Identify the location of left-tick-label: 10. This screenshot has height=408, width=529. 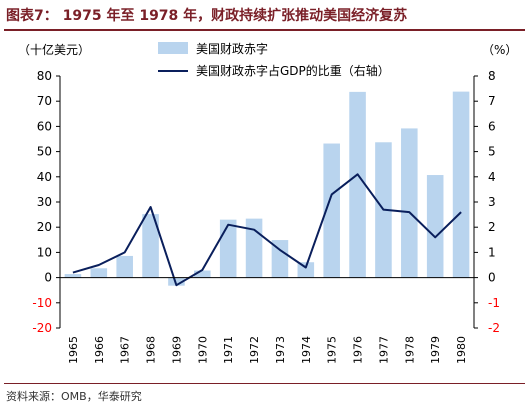
(44, 252).